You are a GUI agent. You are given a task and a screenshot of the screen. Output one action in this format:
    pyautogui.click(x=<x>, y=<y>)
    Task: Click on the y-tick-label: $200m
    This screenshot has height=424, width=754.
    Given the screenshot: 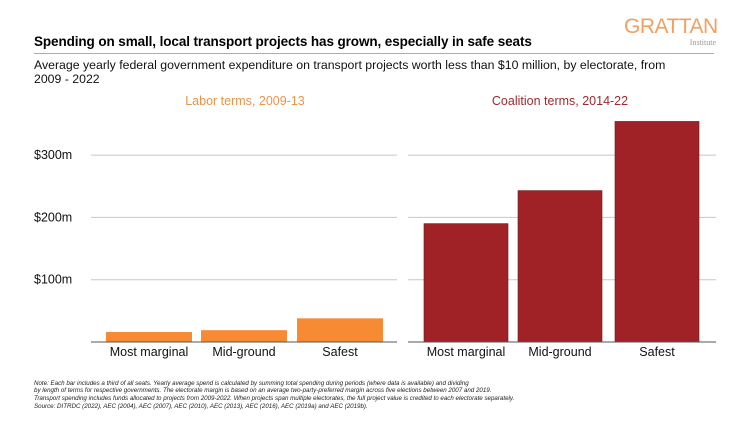 What is the action you would take?
    pyautogui.click(x=53, y=217)
    